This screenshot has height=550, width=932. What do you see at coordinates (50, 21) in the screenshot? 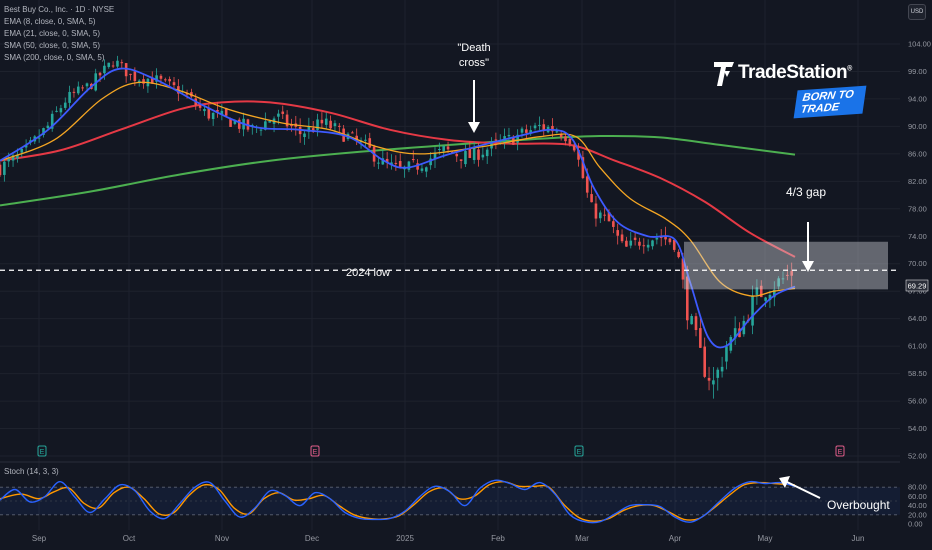
I see `legend-ema8: EMA (8, close, 0, SMA, 5)` at bounding box center [50, 21].